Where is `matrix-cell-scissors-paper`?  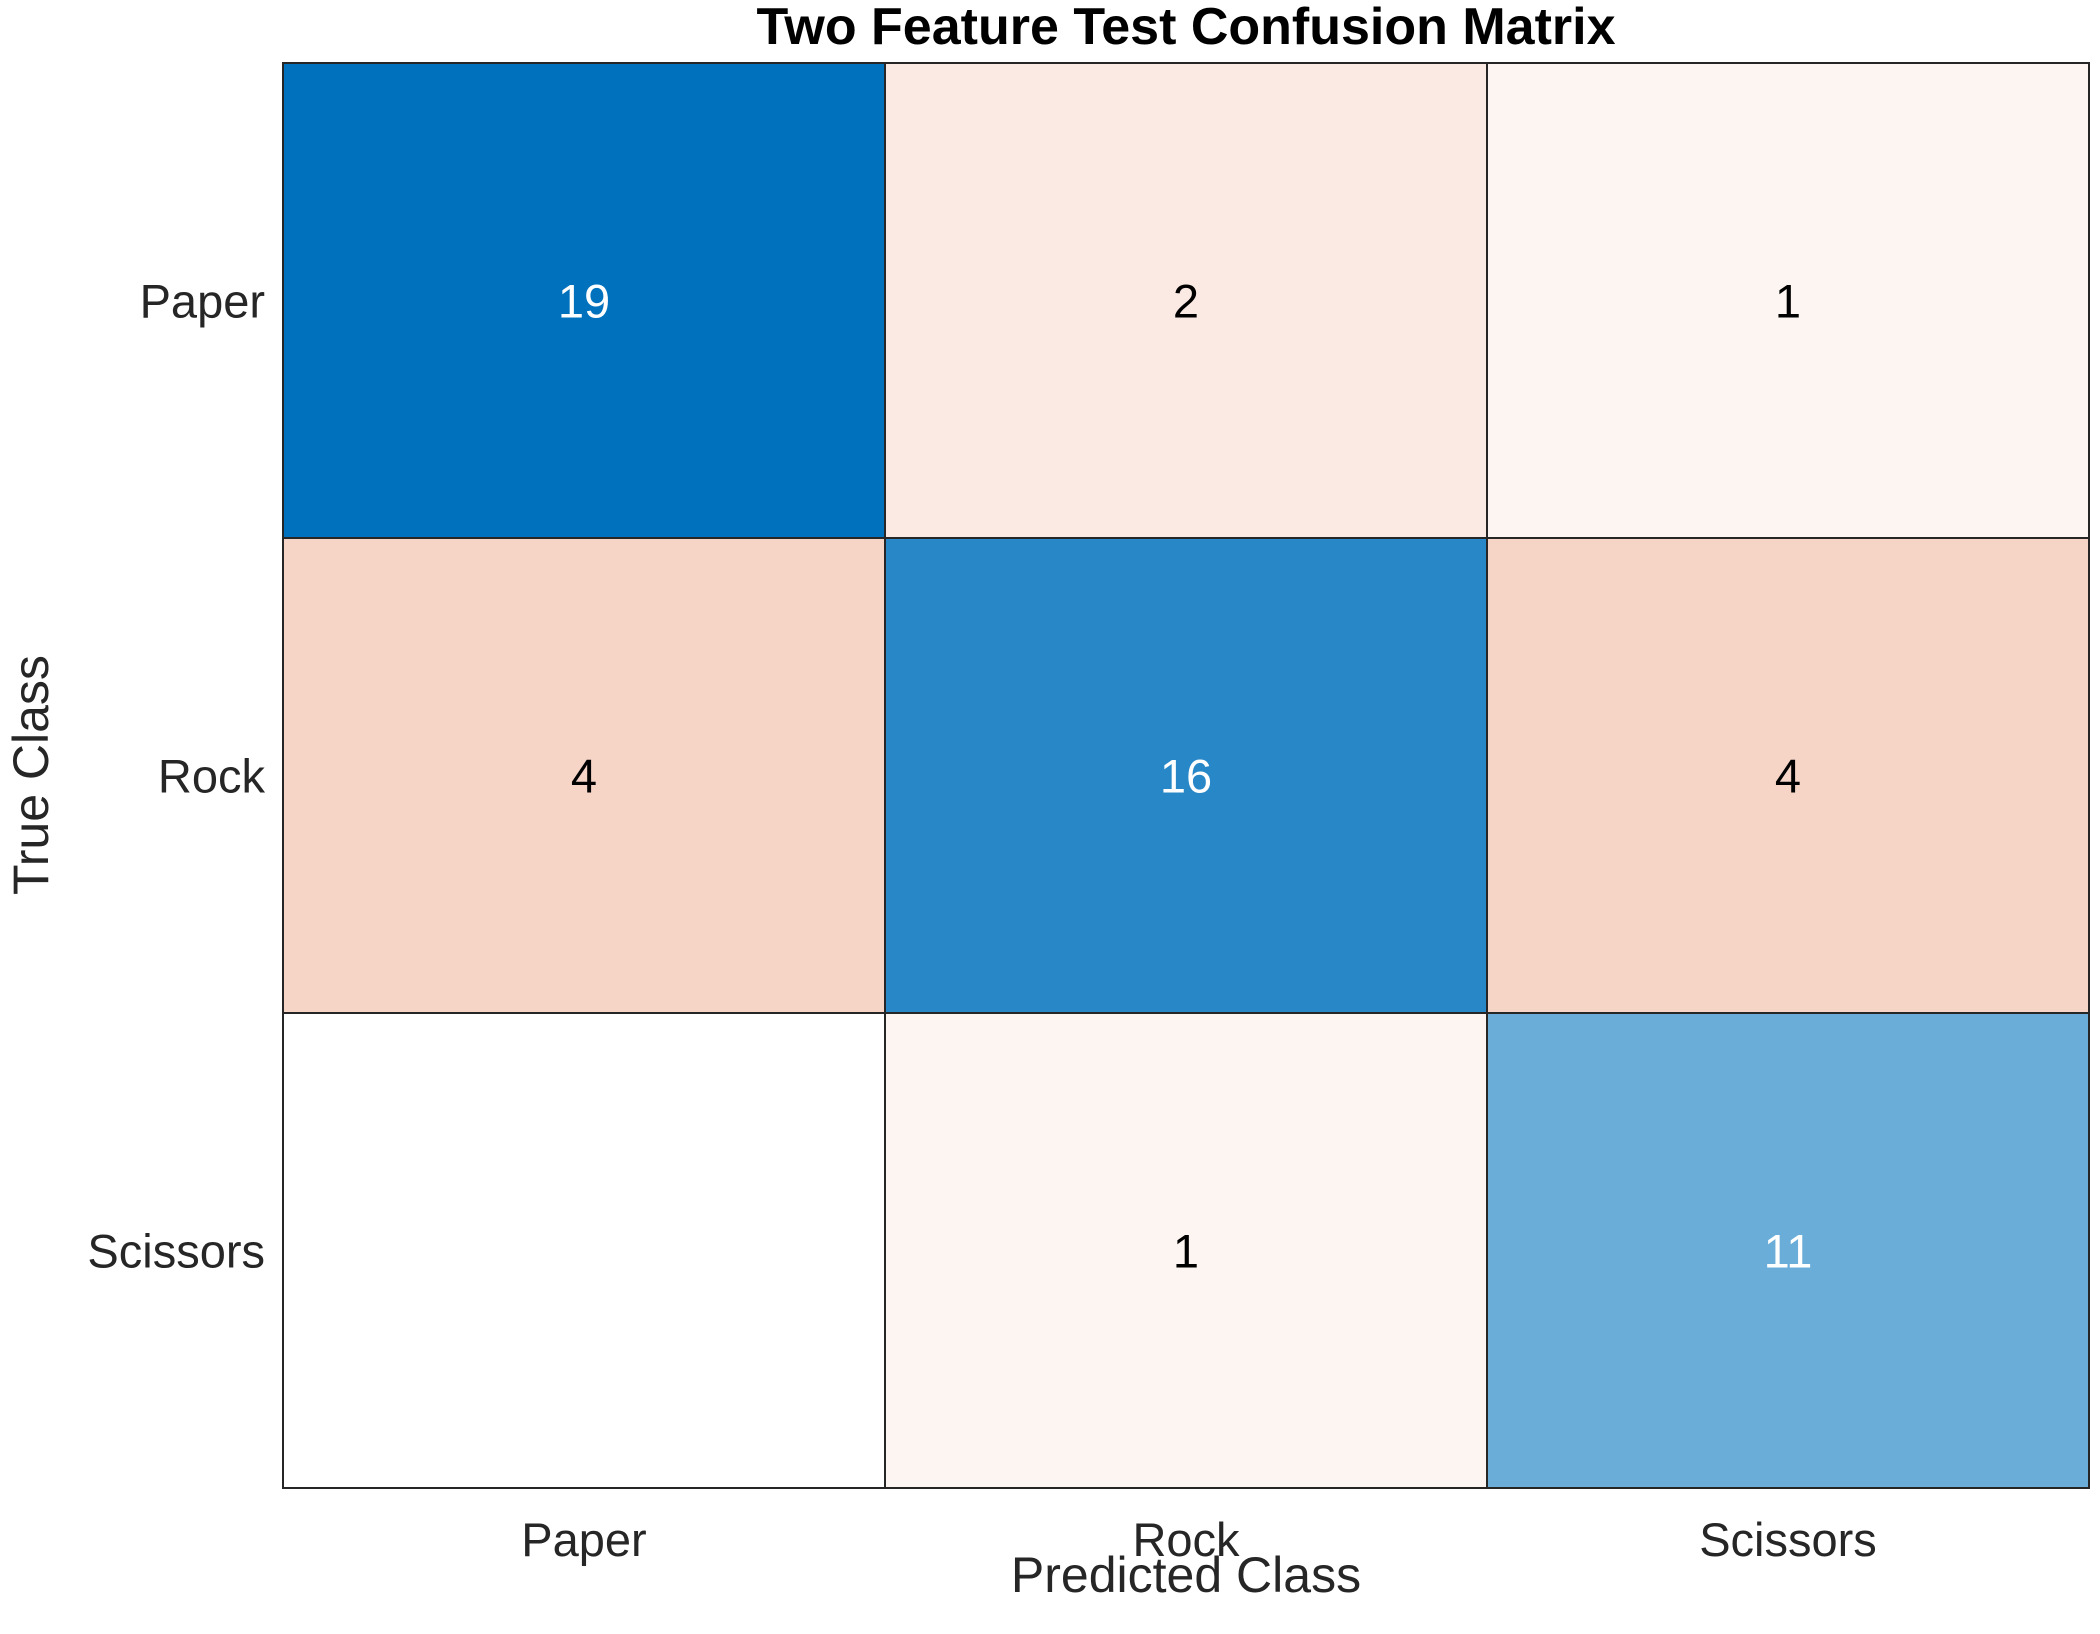 matrix-cell-scissors-paper is located at coordinates (584, 1250).